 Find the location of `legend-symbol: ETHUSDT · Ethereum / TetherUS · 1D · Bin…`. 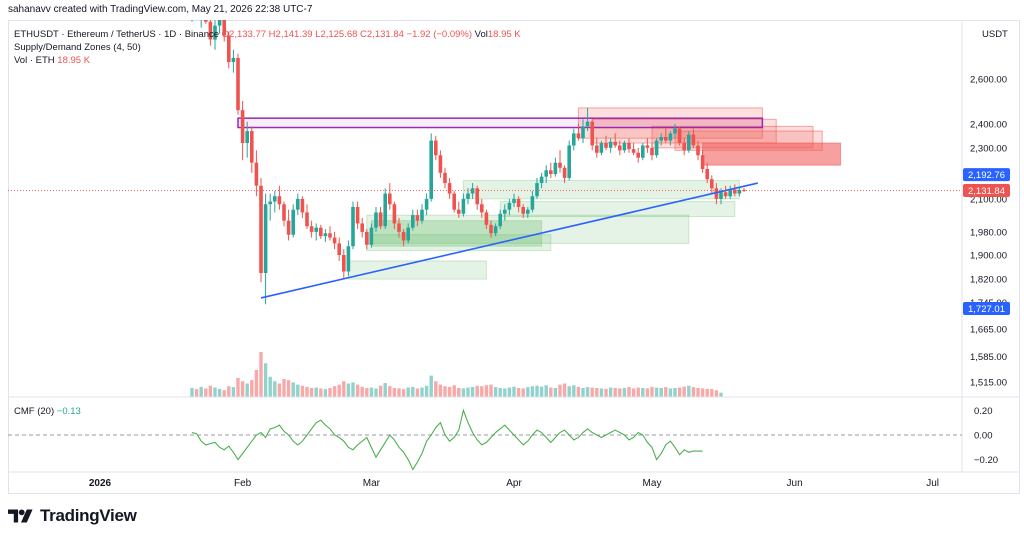

legend-symbol: ETHUSDT · Ethereum / TetherUS · 1D · Bin… is located at coordinates (117, 34).